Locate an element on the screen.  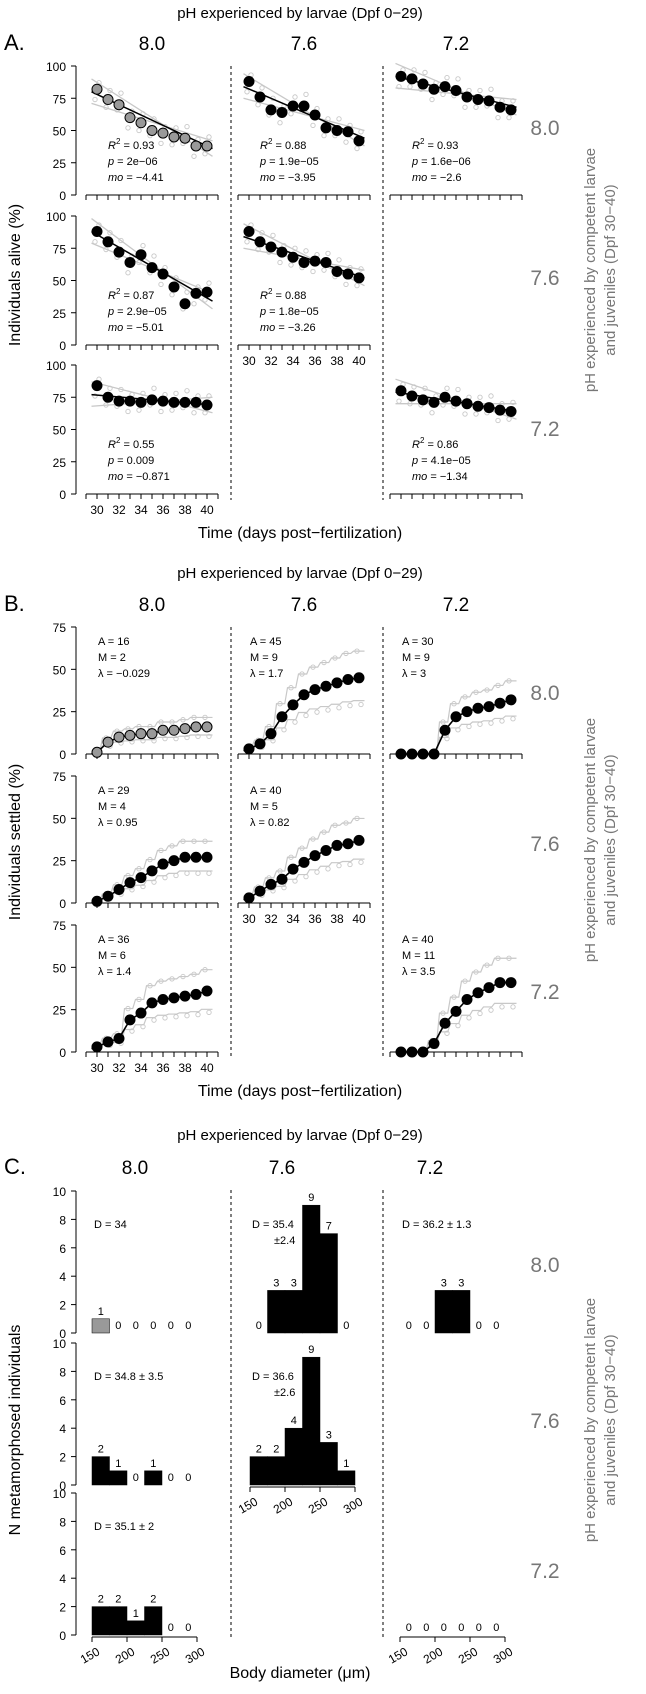
x-tick-label: 30 is located at coordinates (97, 1068).